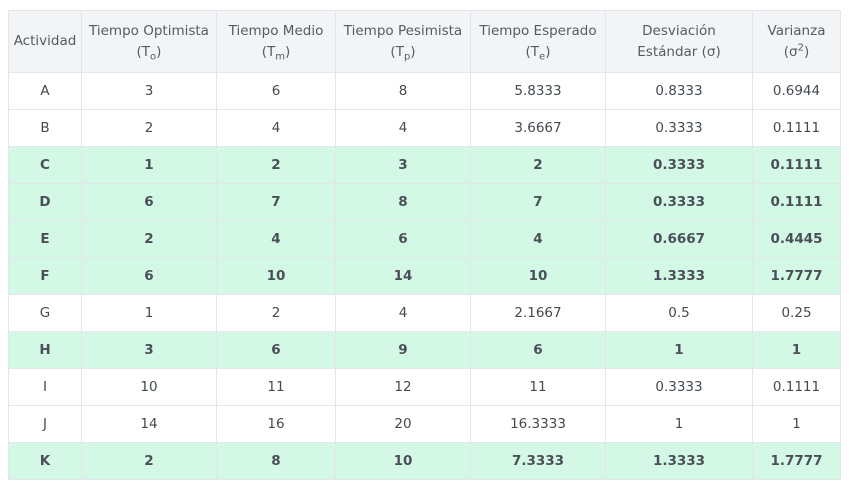 Image resolution: width=849 pixels, height=492 pixels. Describe the element at coordinates (276, 202) in the screenshot. I see `cell-tiempo-medio: 7` at that location.